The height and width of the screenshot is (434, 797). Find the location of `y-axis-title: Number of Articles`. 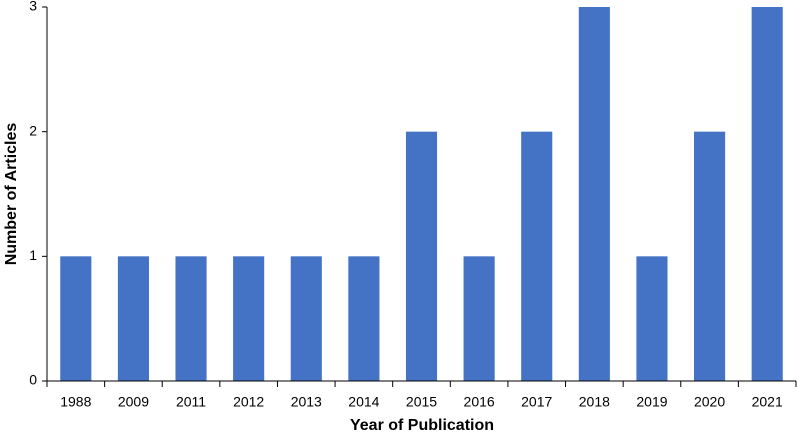

y-axis-title: Number of Articles is located at coordinates (11, 194).